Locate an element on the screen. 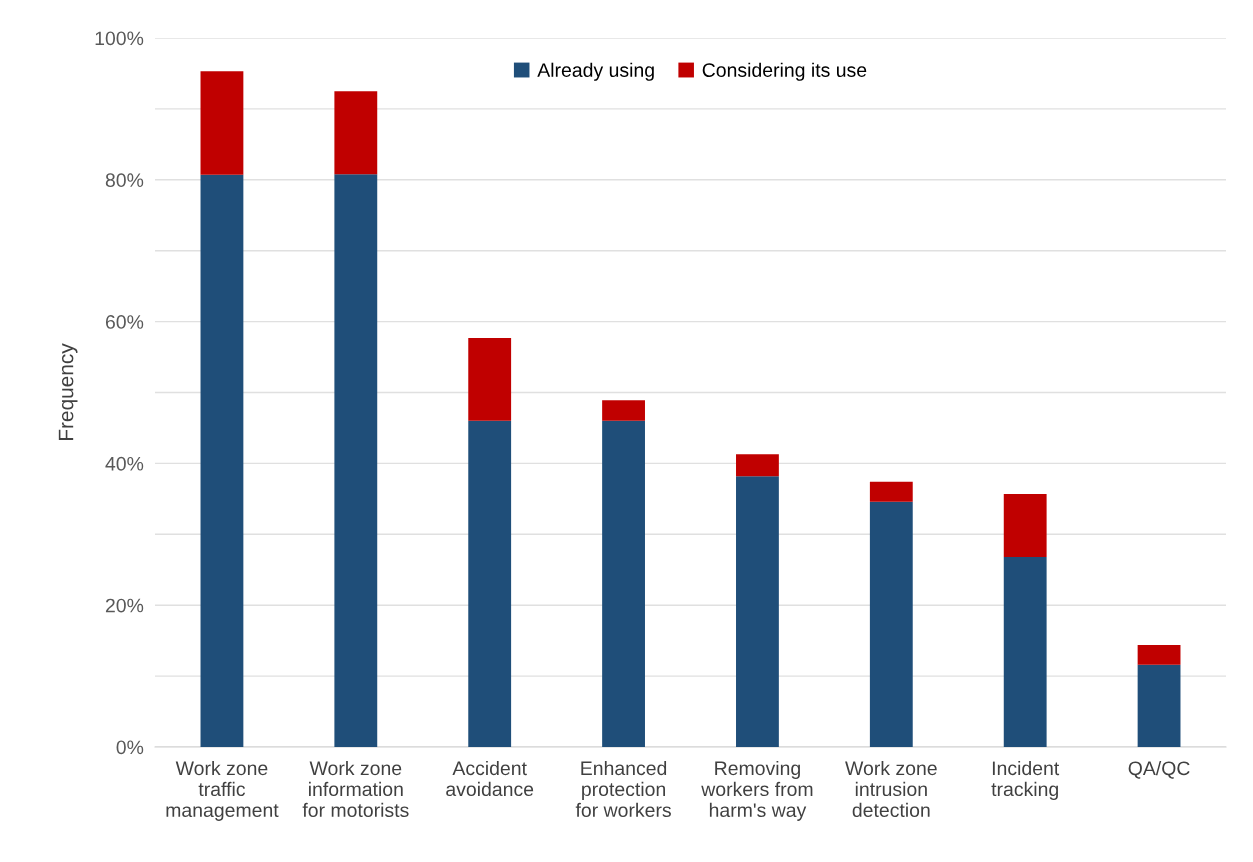 This screenshot has height=862, width=1253. x-tick-label: Work zone intrusion detection is located at coordinates (891, 789).